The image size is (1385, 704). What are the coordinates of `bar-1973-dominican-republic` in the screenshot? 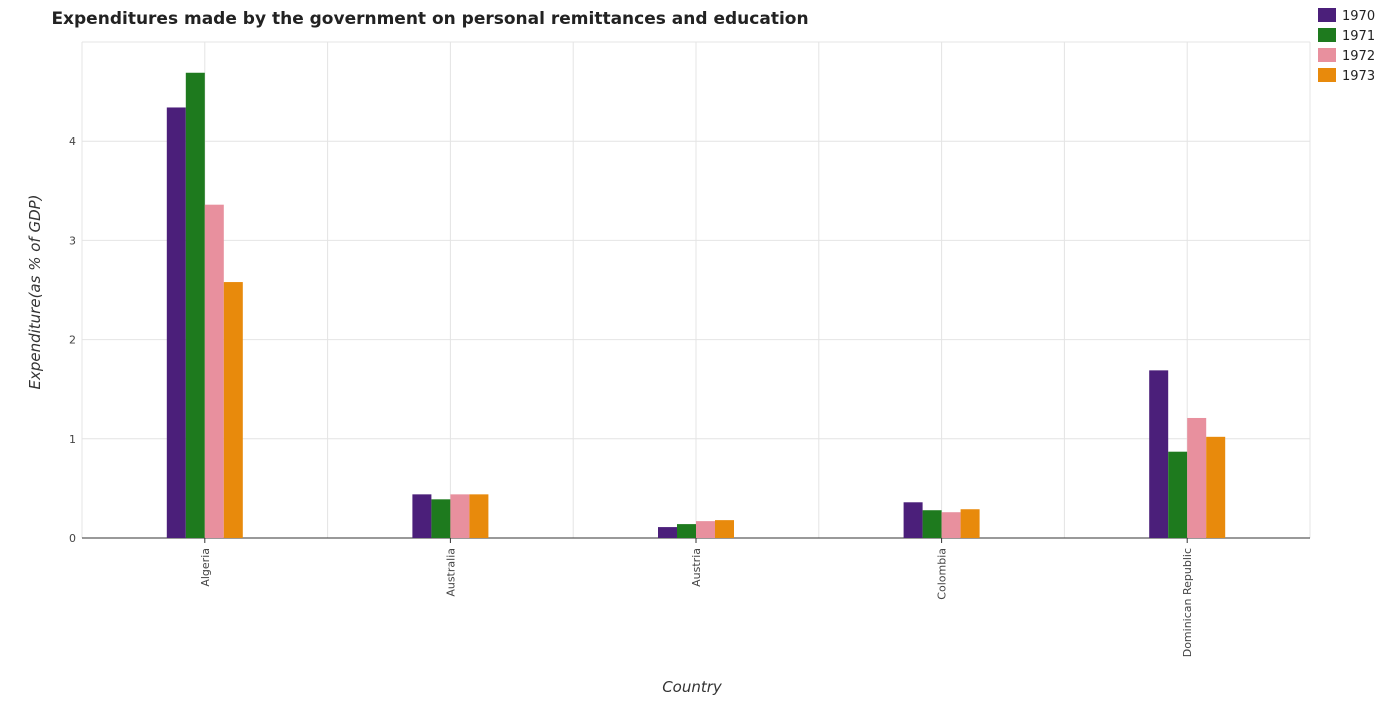 It's located at (1216, 487).